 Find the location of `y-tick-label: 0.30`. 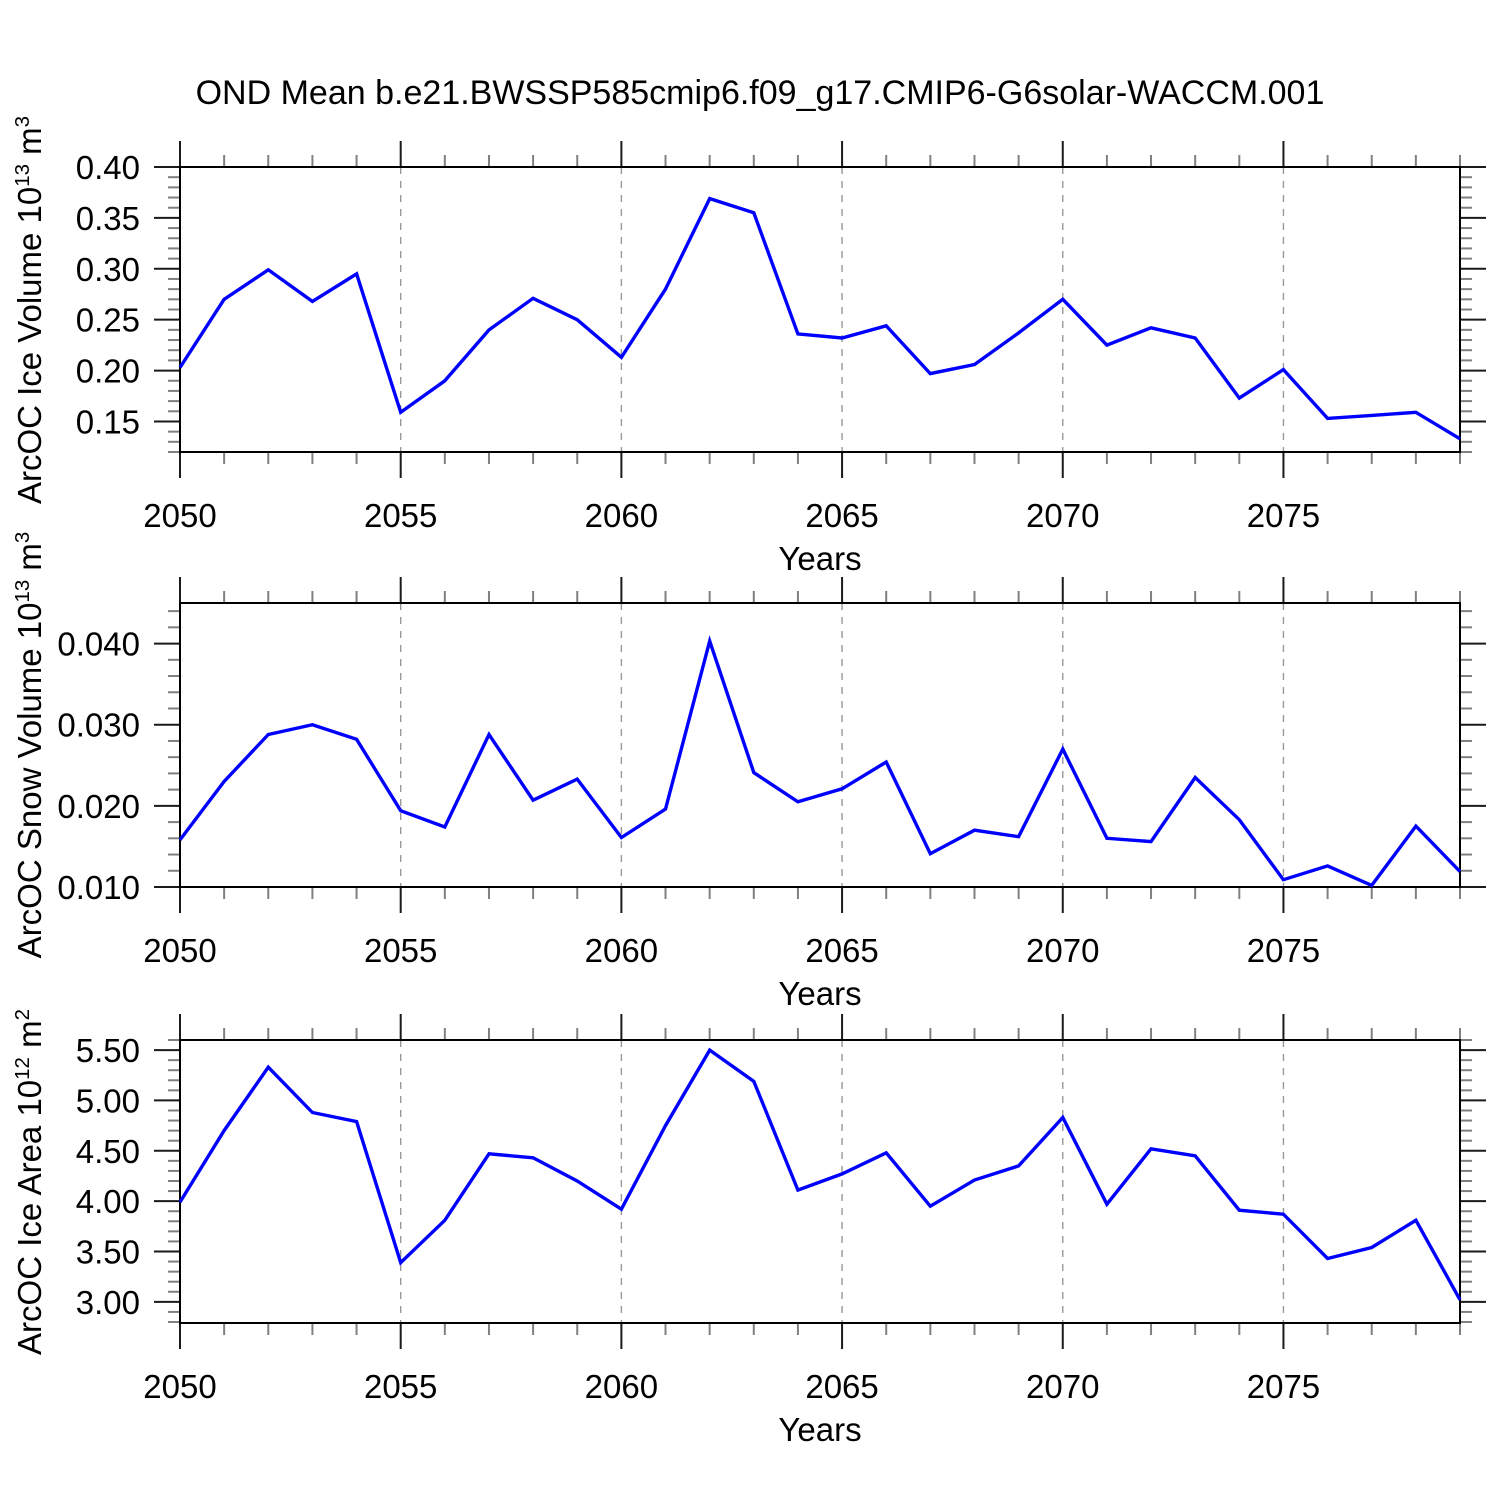

y-tick-label: 0.30 is located at coordinates (108, 269).